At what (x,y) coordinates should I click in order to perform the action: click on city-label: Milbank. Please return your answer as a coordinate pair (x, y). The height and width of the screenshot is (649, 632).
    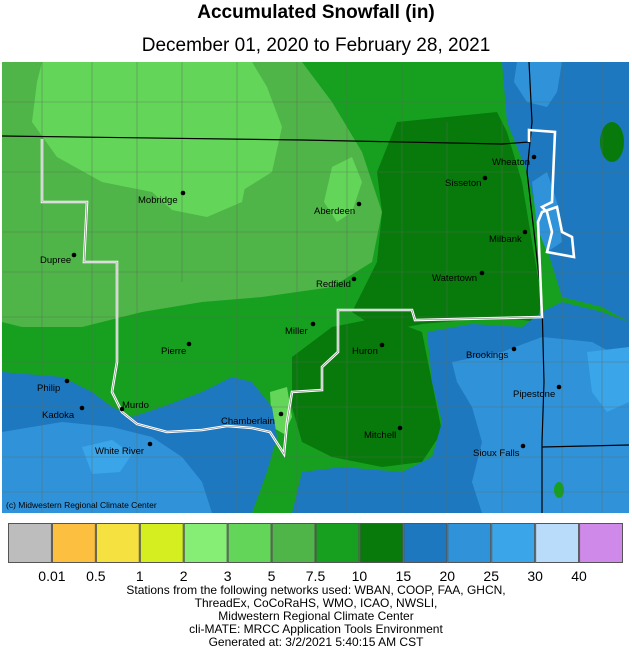
    Looking at the image, I should click on (505, 239).